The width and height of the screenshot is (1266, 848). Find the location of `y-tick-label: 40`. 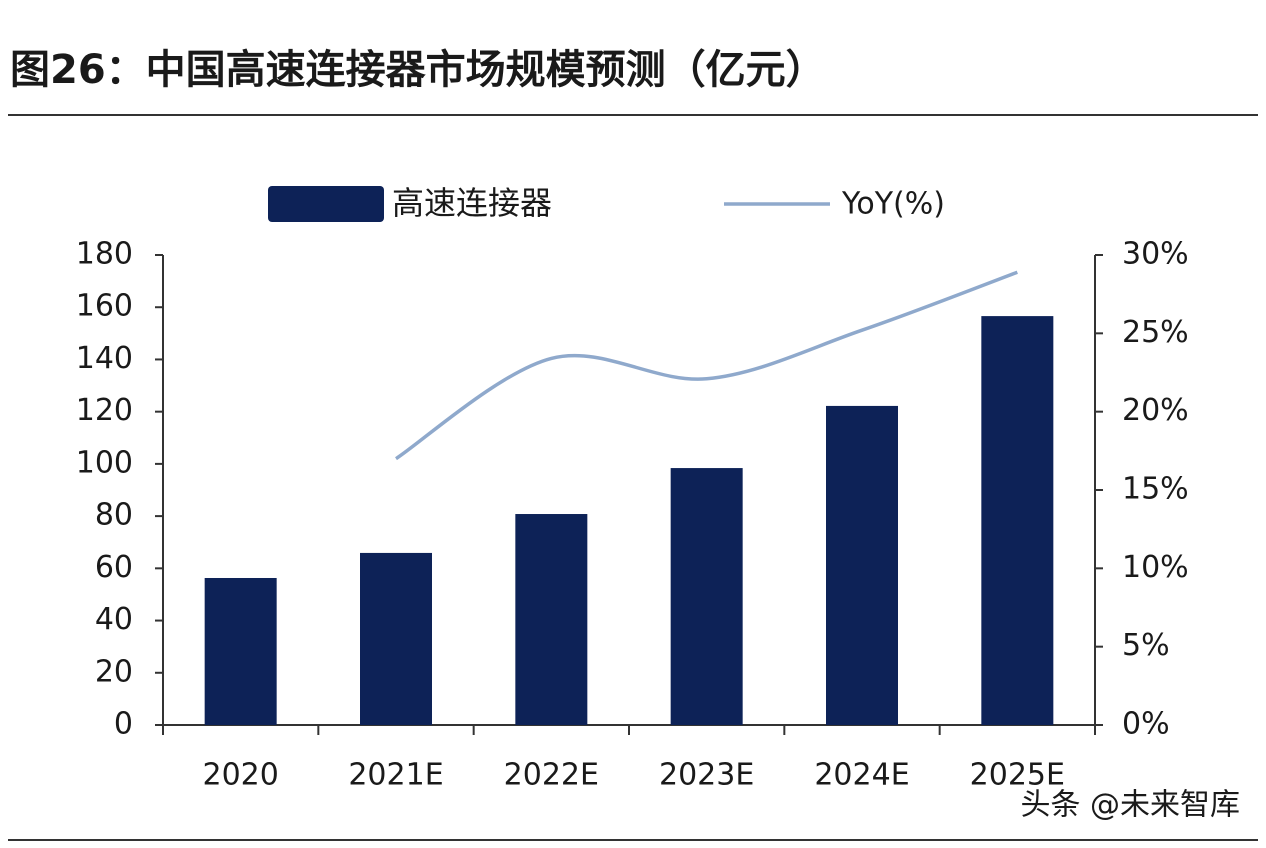

y-tick-label: 40 is located at coordinates (114, 619).